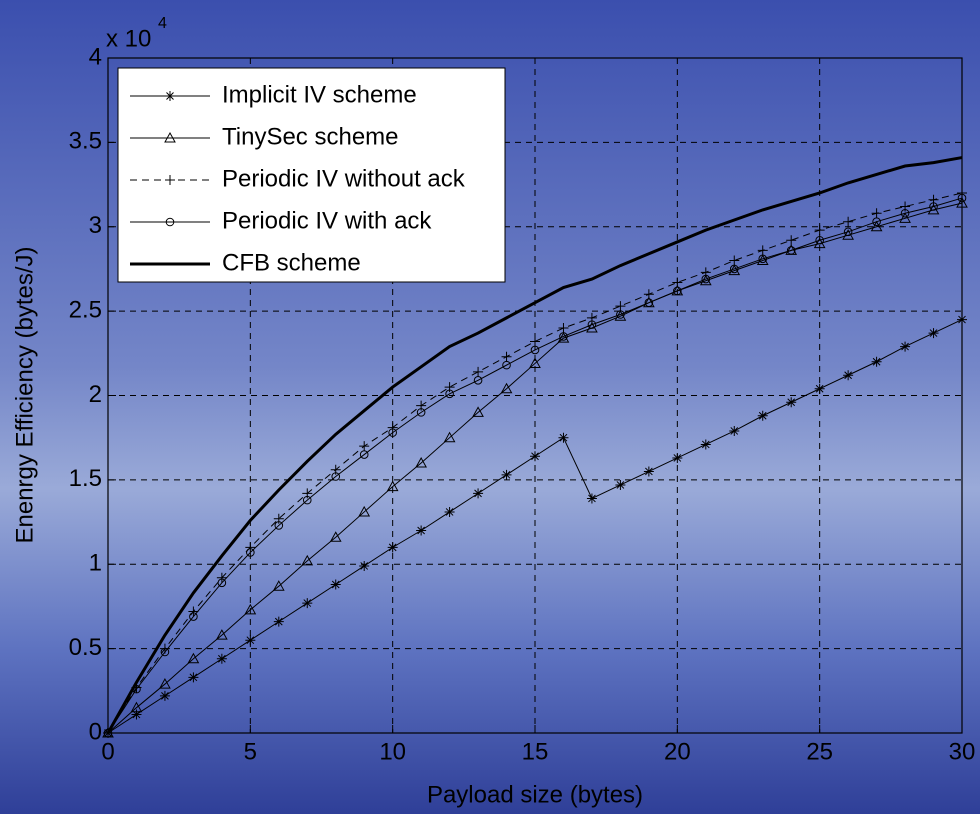  Describe the element at coordinates (310, 136) in the screenshot. I see `legend-label: TinySec scheme` at that location.